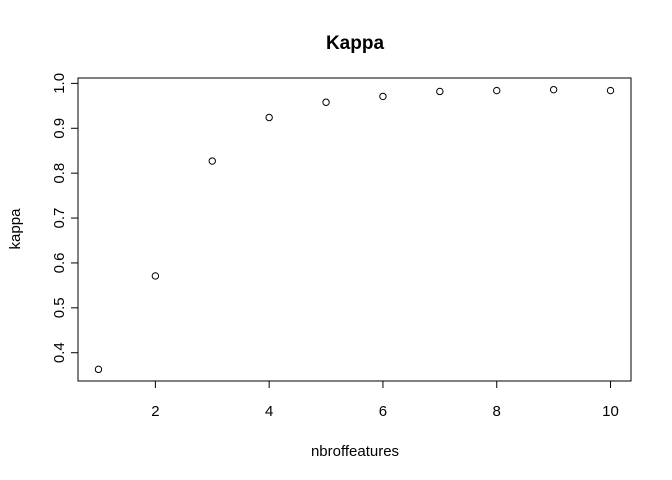 Image resolution: width=672 pixels, height=480 pixels. I want to click on x-tick-label: 8, so click(497, 411).